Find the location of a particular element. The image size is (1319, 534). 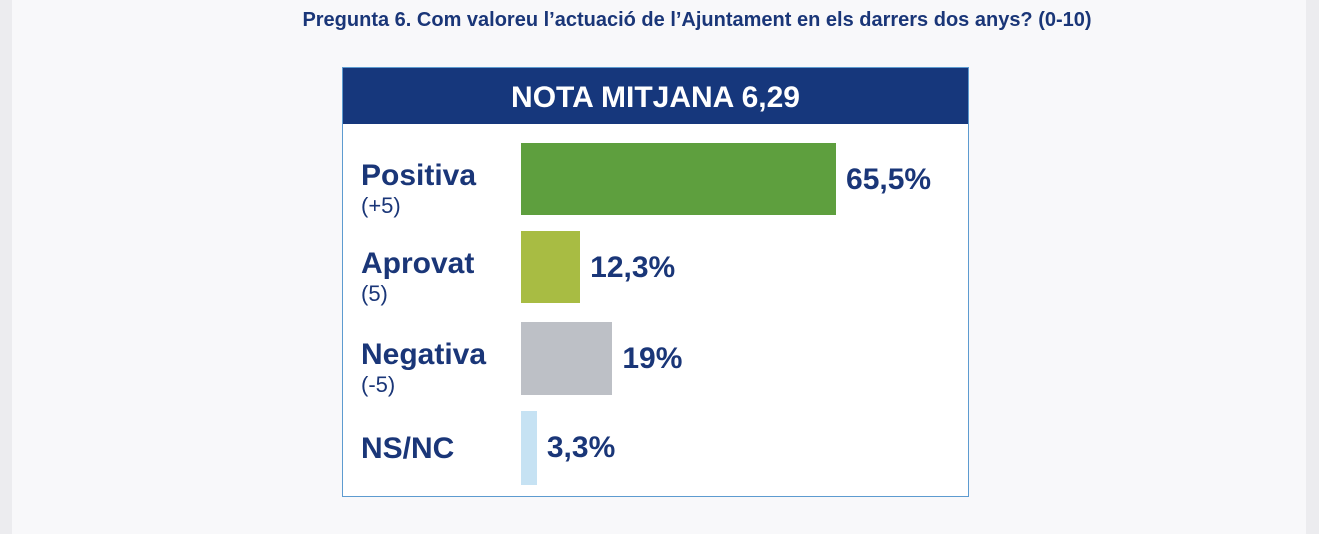

value-label-negativa: 19% is located at coordinates (652, 358).